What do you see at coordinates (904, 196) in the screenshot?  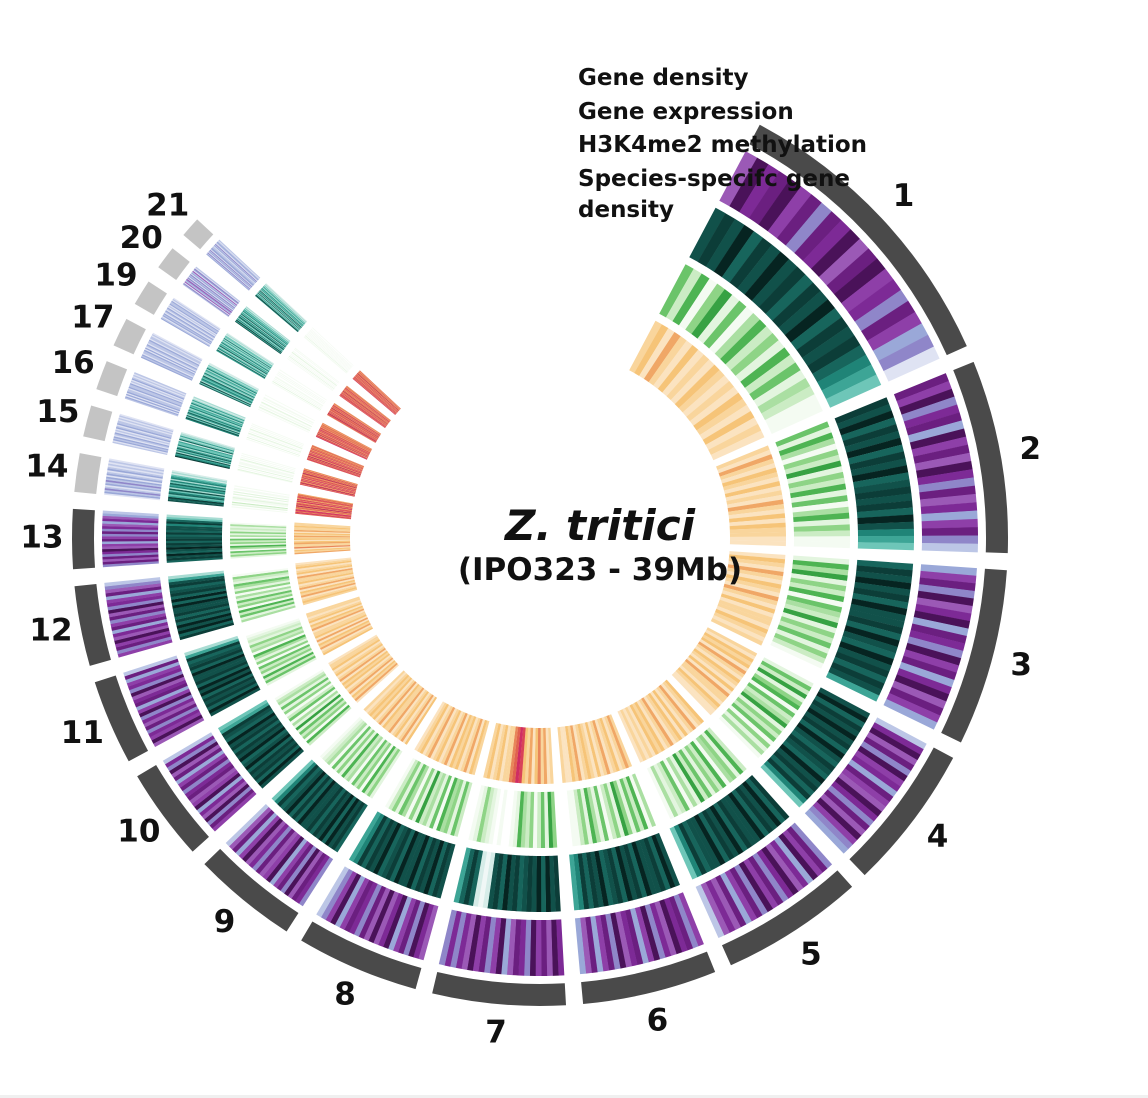 I see `chromosome-label-1: 1` at bounding box center [904, 196].